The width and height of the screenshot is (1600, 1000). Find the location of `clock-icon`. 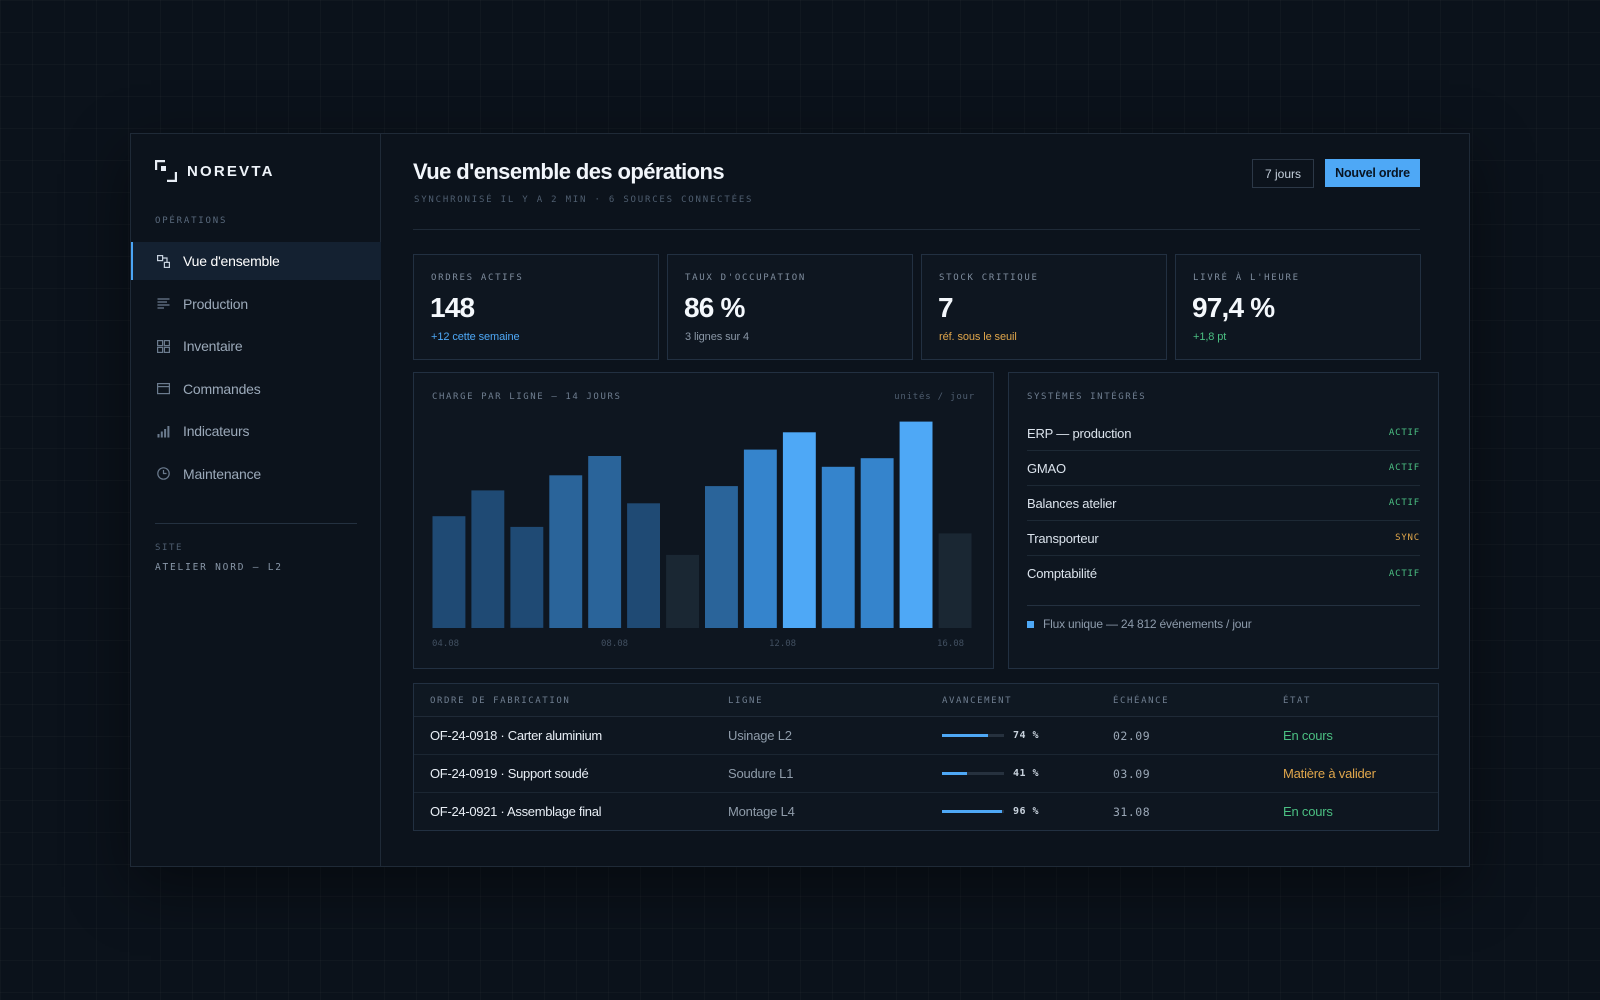

clock-icon is located at coordinates (163, 474).